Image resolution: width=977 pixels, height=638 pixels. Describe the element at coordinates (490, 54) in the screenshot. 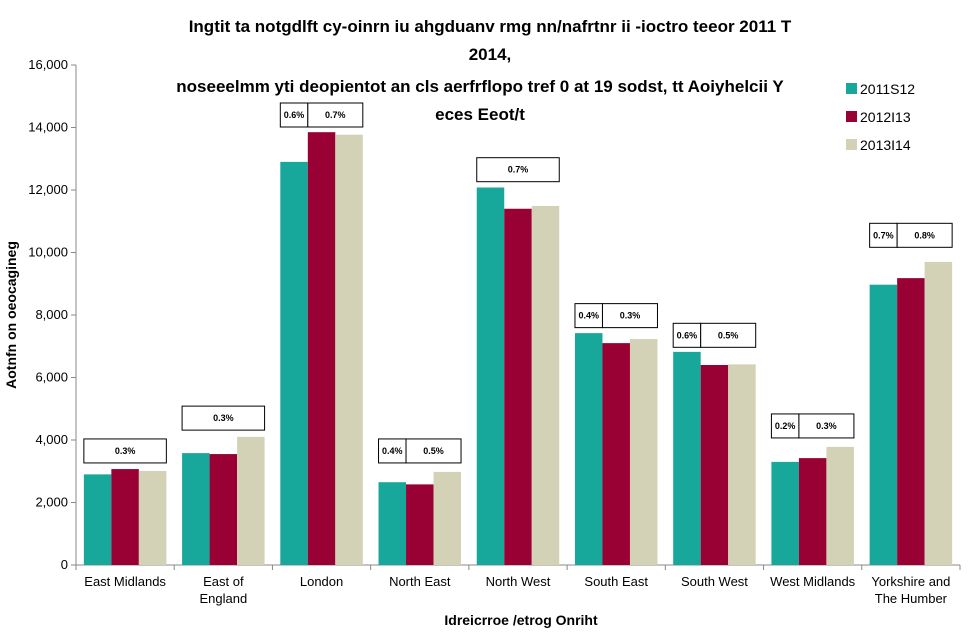

I see `chart-title-line-2: 2014,` at that location.